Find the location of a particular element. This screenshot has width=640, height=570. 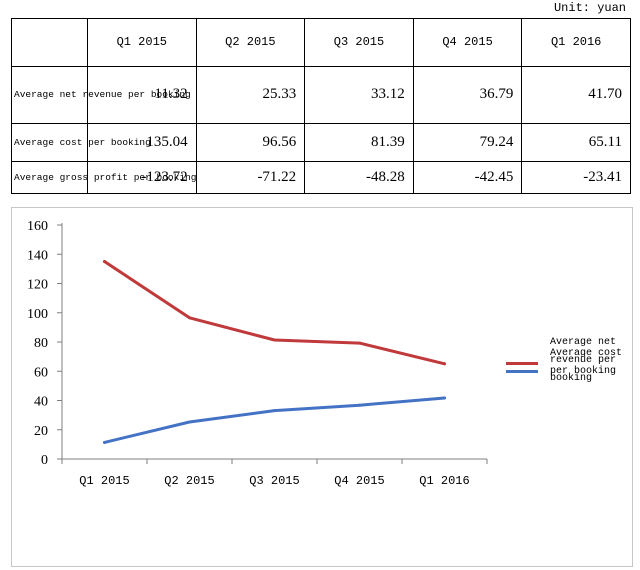

table-cell: 36.79 is located at coordinates (467, 95).